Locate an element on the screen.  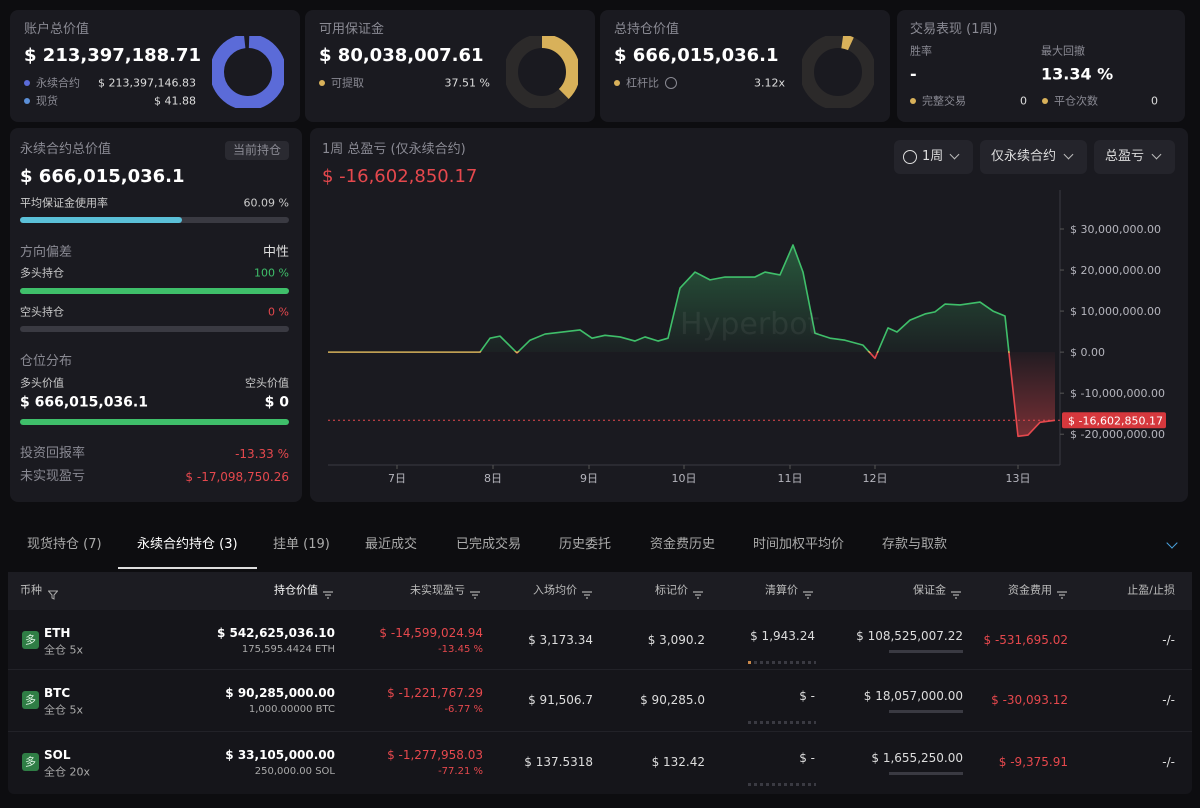
card-value: $ 666,015,036.1 is located at coordinates (696, 56).